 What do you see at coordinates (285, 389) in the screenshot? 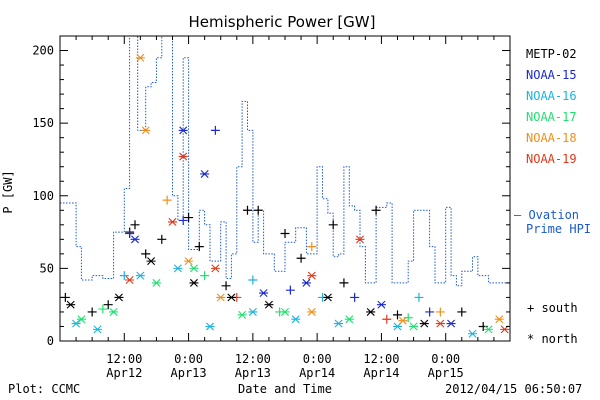
I see `x-axis-label: Date and Time` at bounding box center [285, 389].